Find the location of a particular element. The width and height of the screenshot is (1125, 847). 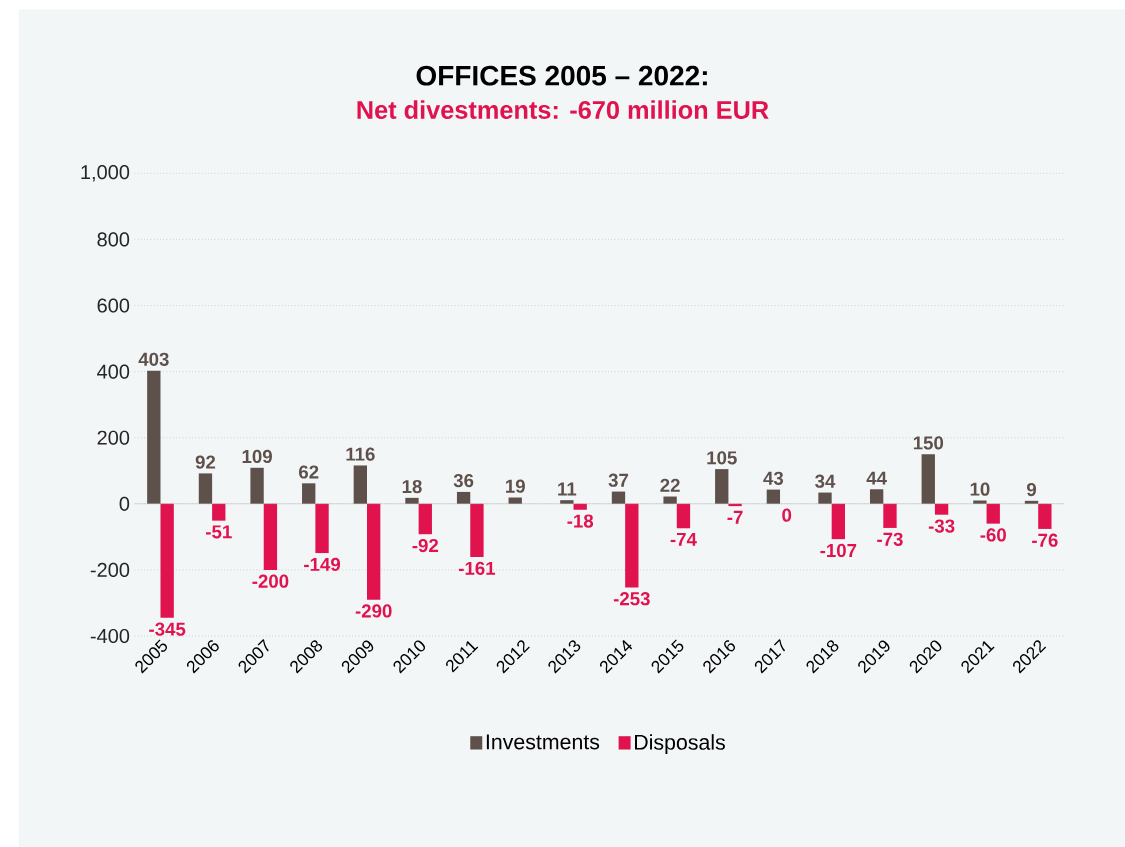

y-tick-label: 400 is located at coordinates (113, 371).